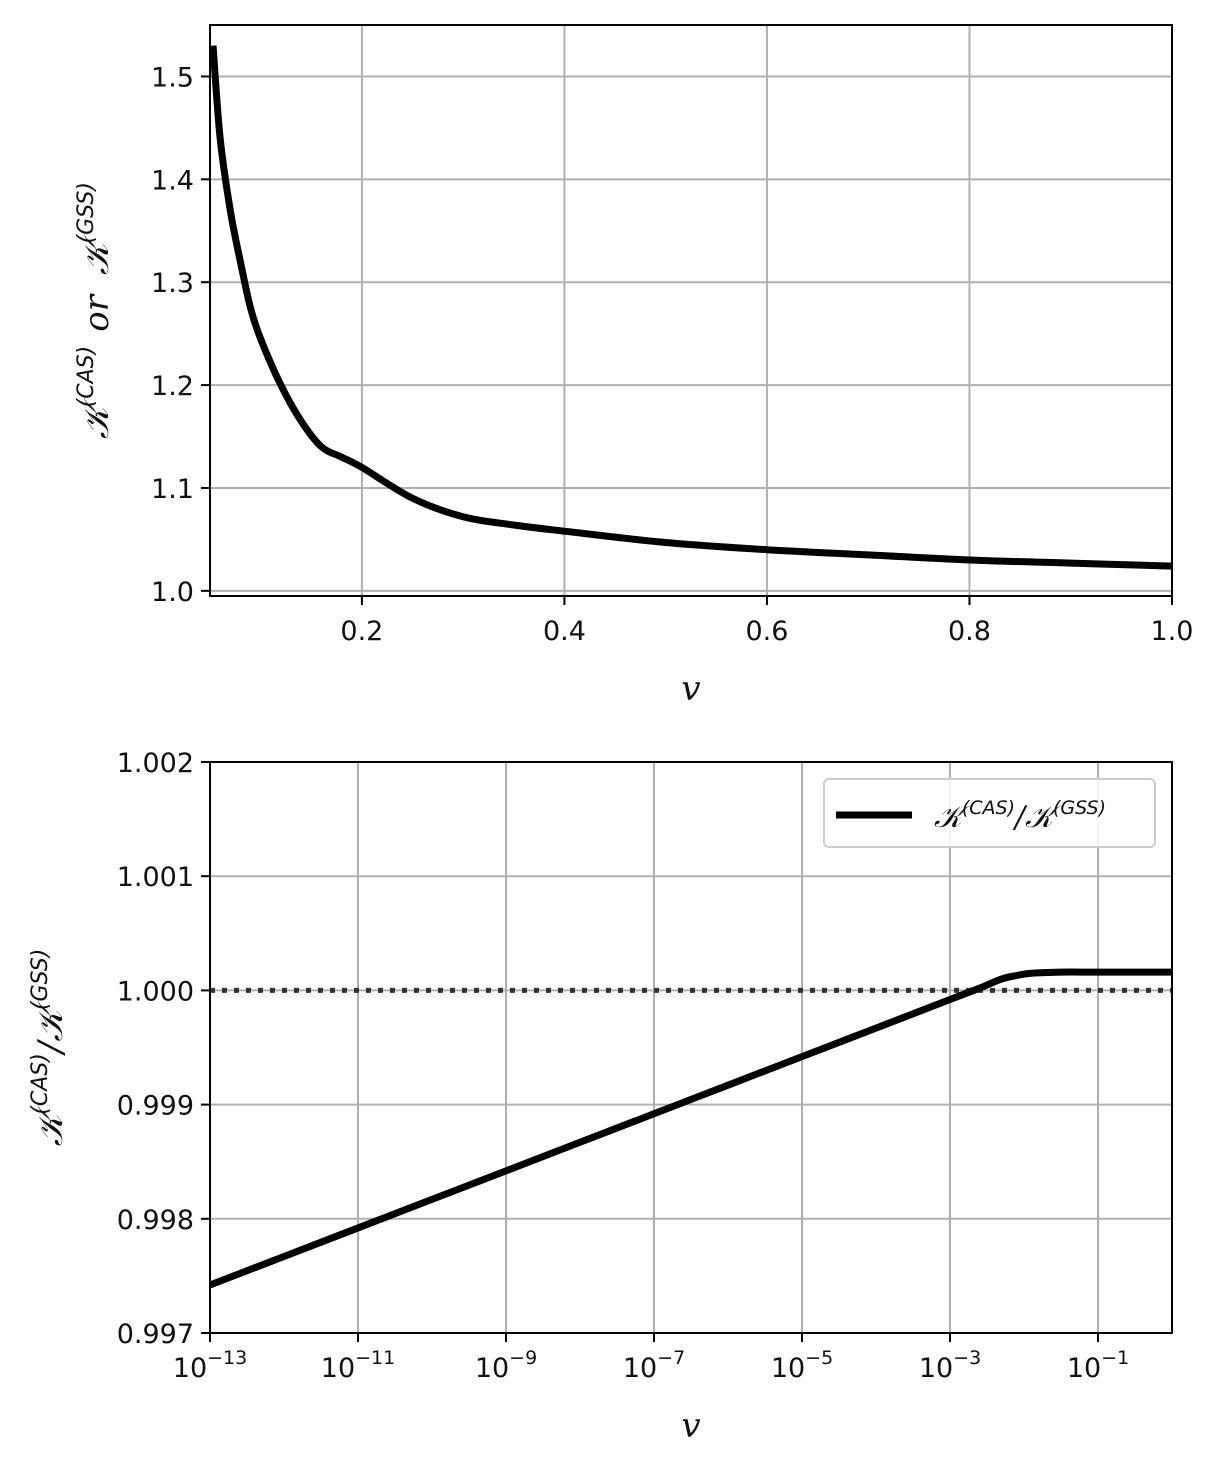  I want to click on top-y-tick-label: 1.2, so click(172, 386).